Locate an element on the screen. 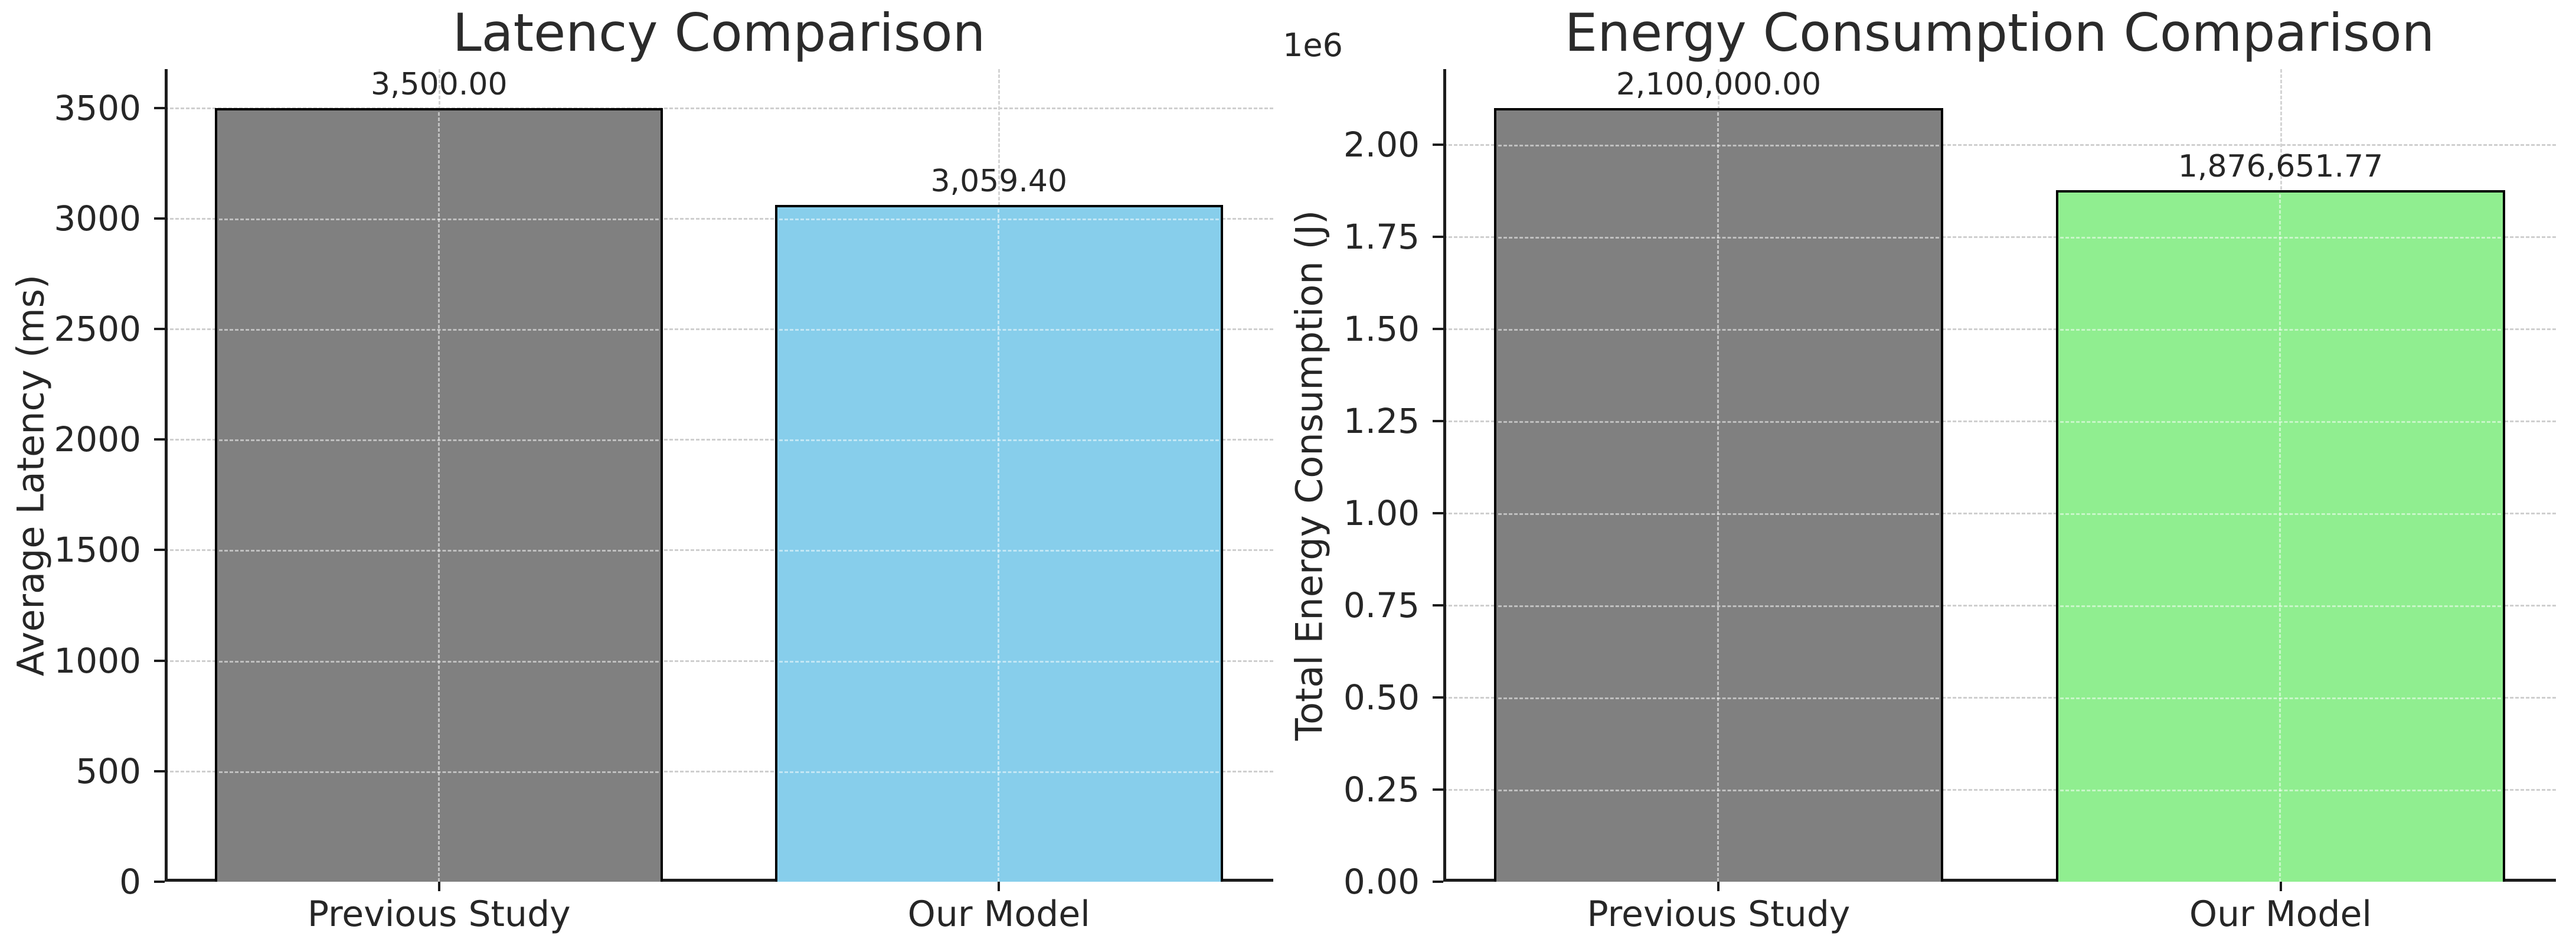 The width and height of the screenshot is (2576, 939). y-tick-label: 0.00 is located at coordinates (1381, 882).